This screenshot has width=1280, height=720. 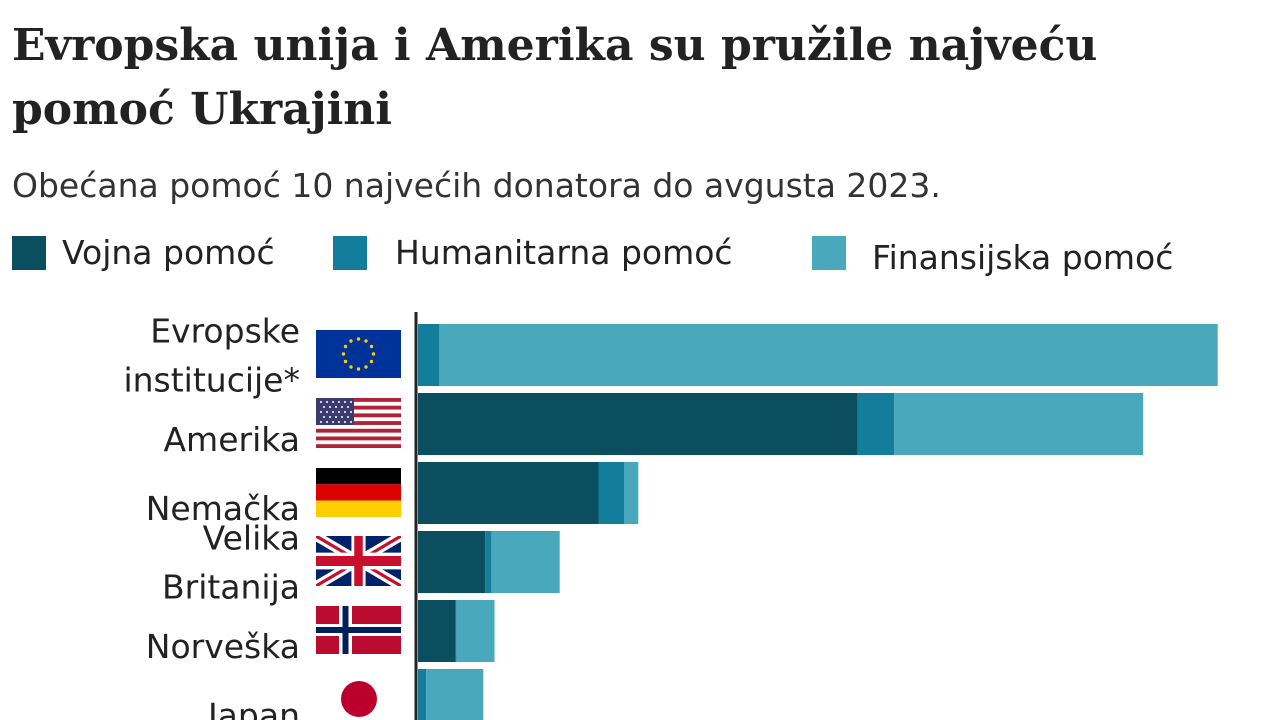 What do you see at coordinates (358, 354) in the screenshot?
I see `eu-flag-icon` at bounding box center [358, 354].